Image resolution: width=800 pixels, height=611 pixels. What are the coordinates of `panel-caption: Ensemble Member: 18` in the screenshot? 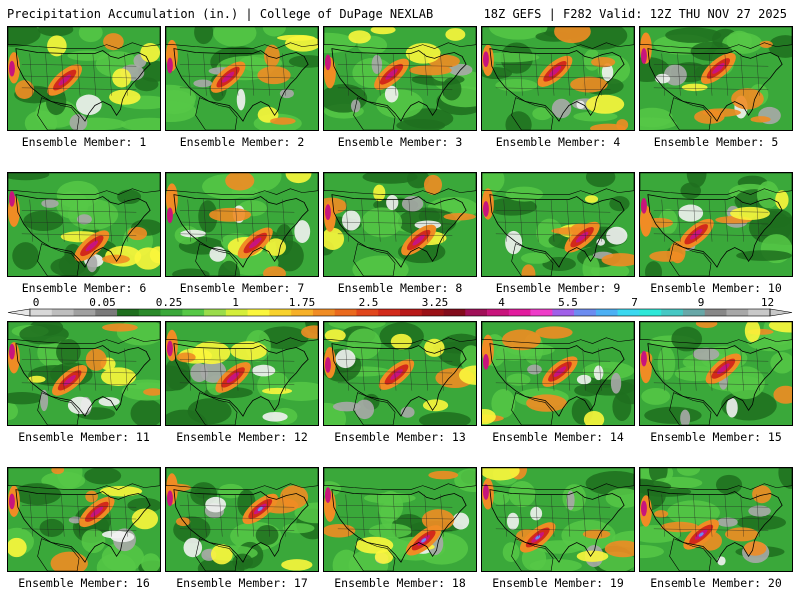 It's located at (400, 583).